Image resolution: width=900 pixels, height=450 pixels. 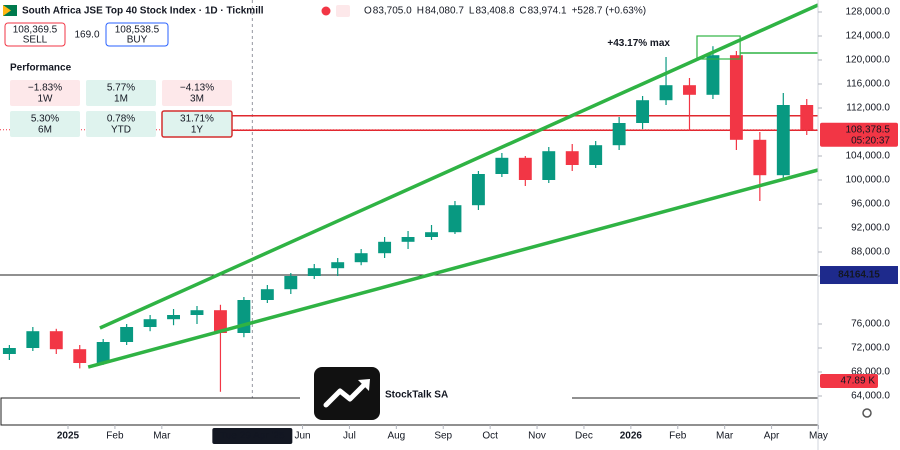 What do you see at coordinates (420, 11) in the screenshot?
I see `ohlc-key: H` at bounding box center [420, 11].